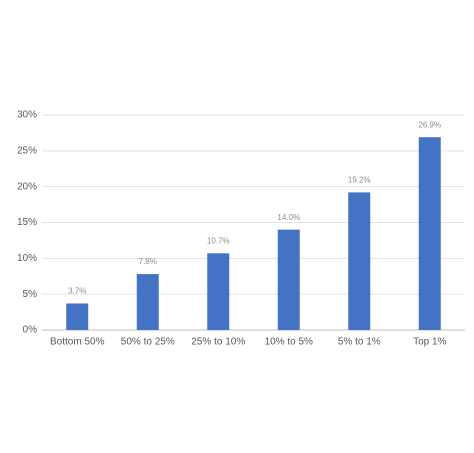  I want to click on x-tick-label: Bottom 50%, so click(77, 342).